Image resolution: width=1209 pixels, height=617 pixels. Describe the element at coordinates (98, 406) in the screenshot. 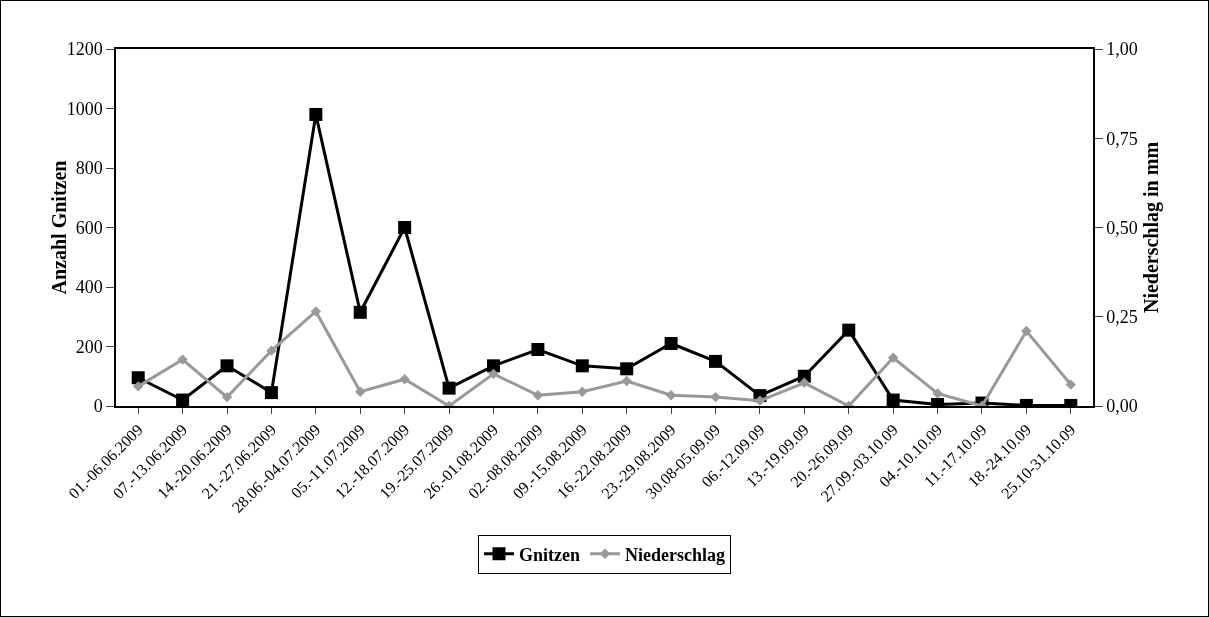

I see `y-tick-label: 0` at that location.